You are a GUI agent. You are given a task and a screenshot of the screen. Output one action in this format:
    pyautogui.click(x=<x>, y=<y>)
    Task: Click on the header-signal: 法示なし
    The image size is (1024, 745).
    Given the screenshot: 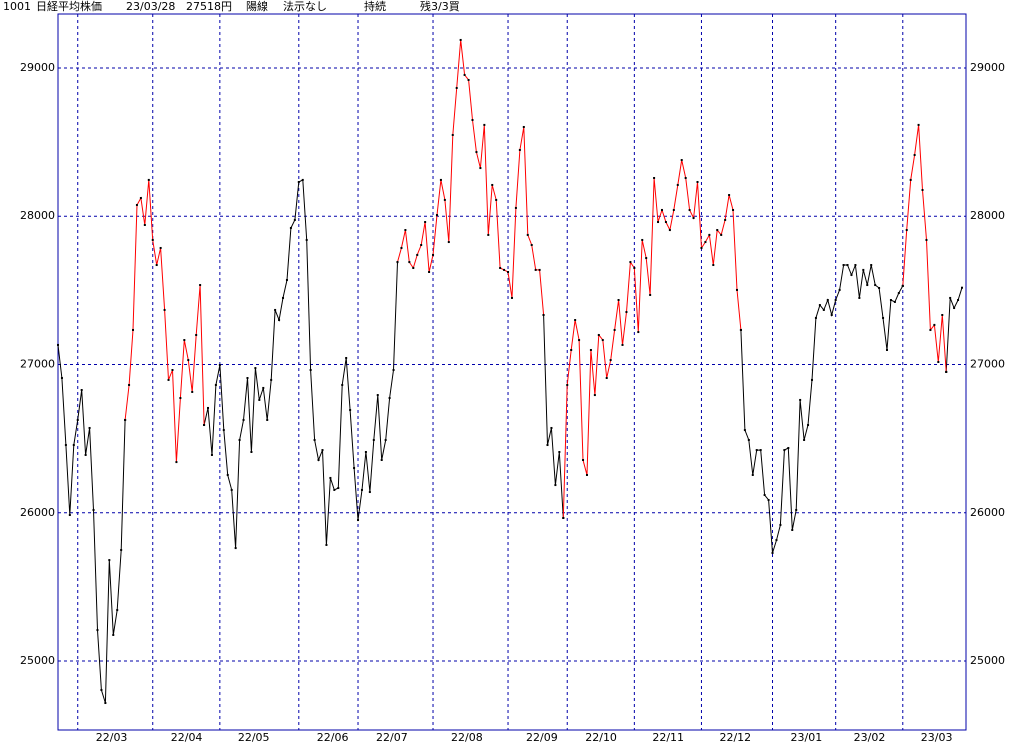 What is the action you would take?
    pyautogui.click(x=305, y=6)
    